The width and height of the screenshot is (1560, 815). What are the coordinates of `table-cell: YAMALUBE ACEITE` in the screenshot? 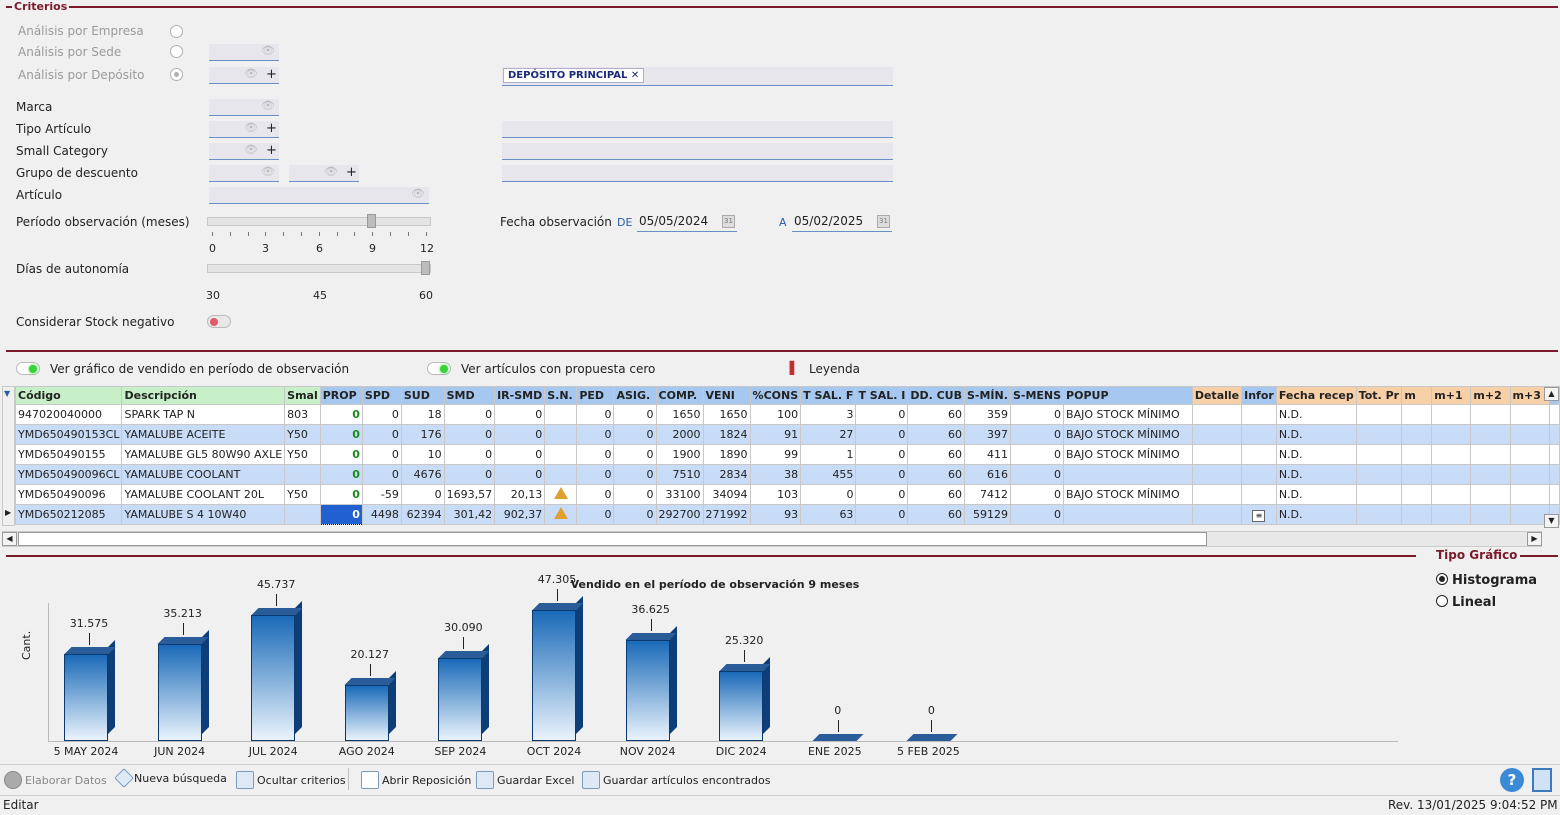 It's located at (203, 434).